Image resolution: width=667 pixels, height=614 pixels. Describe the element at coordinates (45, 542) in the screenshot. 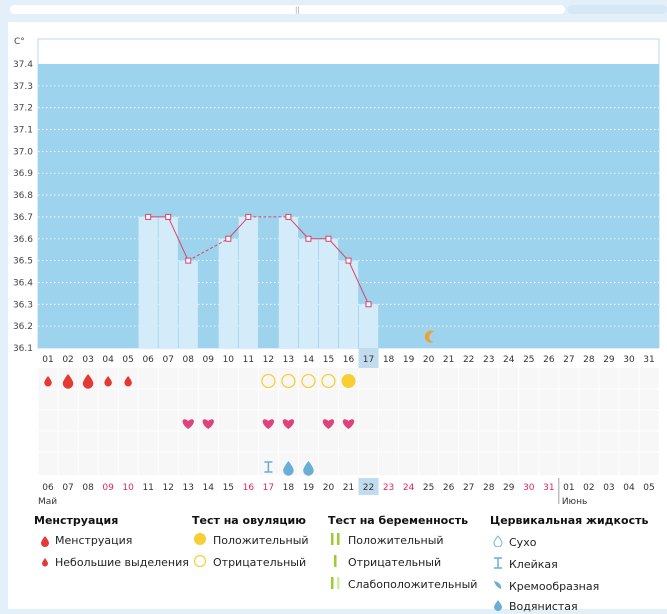

I see `drop-red-icon` at that location.